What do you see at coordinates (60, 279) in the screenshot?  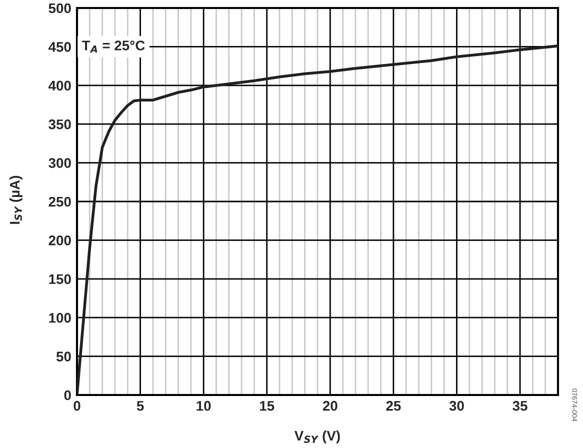 I see `y-tick-label: 150` at bounding box center [60, 279].